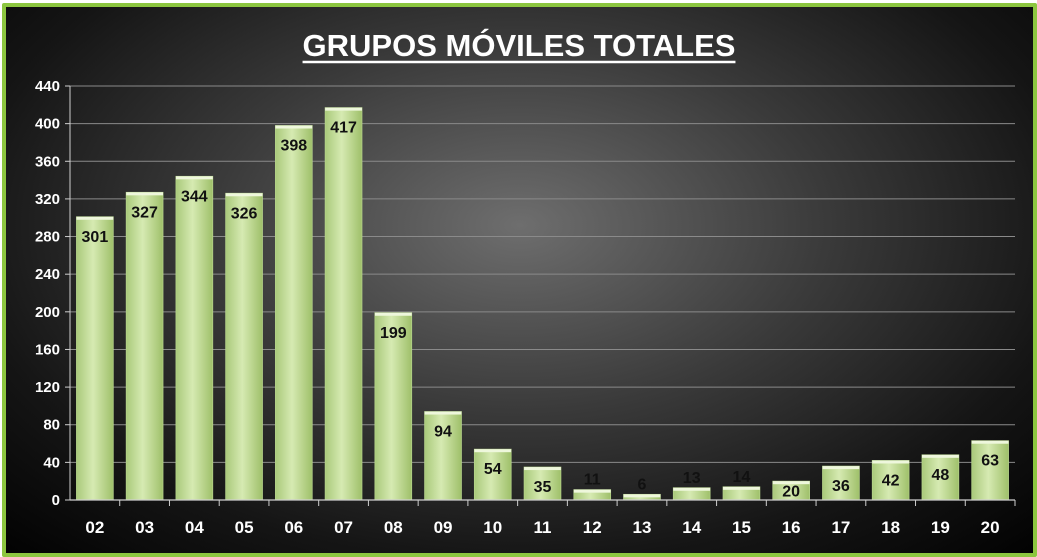 This screenshot has width=1037, height=557. What do you see at coordinates (543, 527) in the screenshot?
I see `x-tick-label: 11` at bounding box center [543, 527].